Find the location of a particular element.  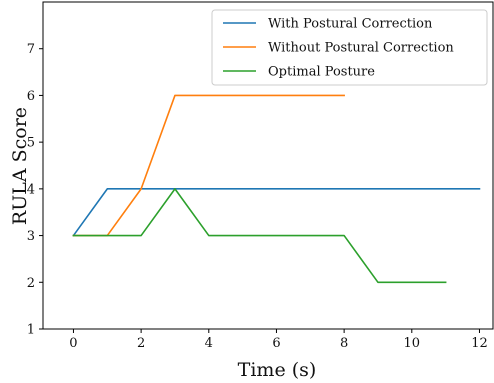

x-tick-label: 8 is located at coordinates (344, 343).